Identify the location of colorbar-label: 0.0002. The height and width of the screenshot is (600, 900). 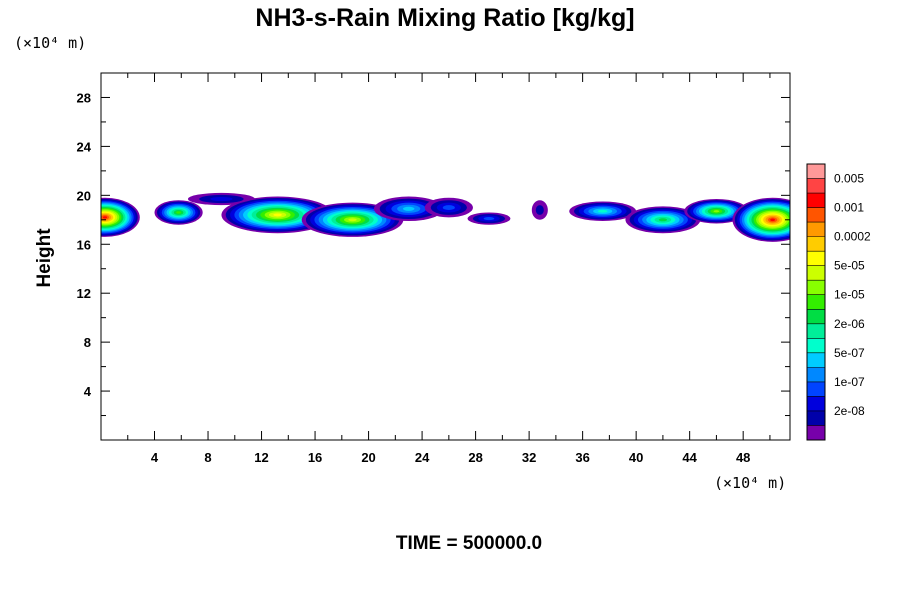
(852, 237).